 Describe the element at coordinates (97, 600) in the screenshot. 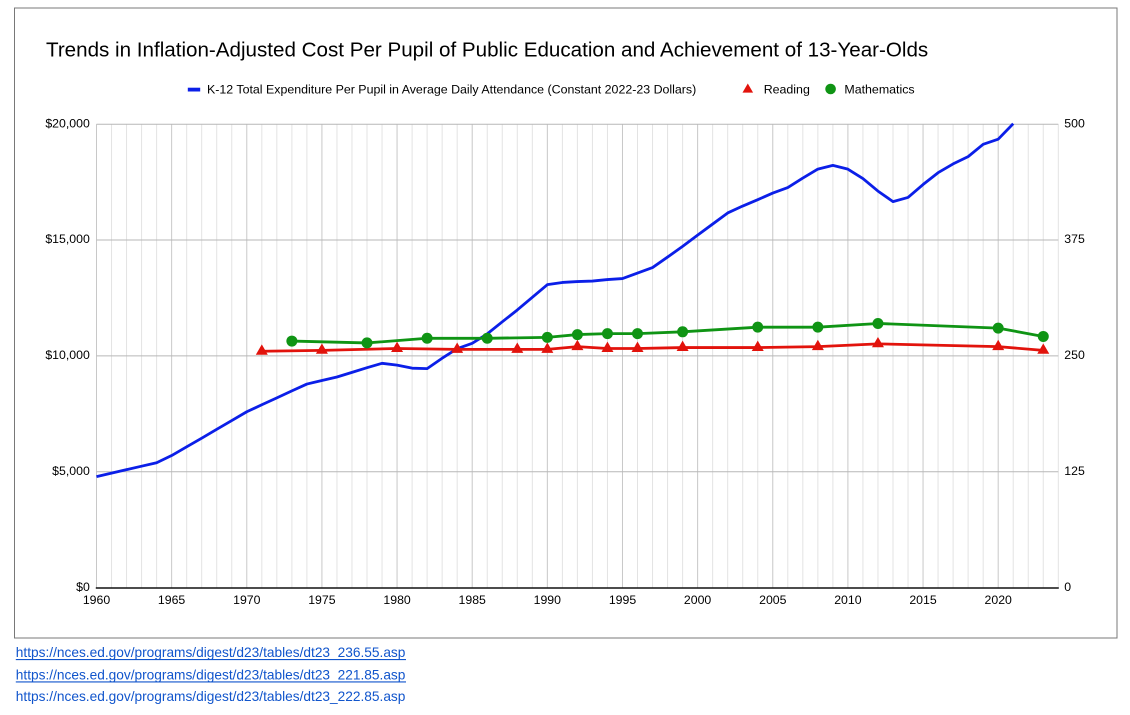

I see `svg-text: 1960` at that location.